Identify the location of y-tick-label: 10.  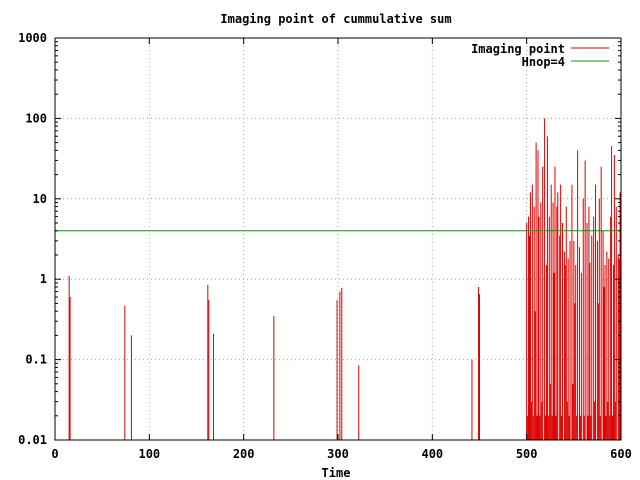
(40, 199).